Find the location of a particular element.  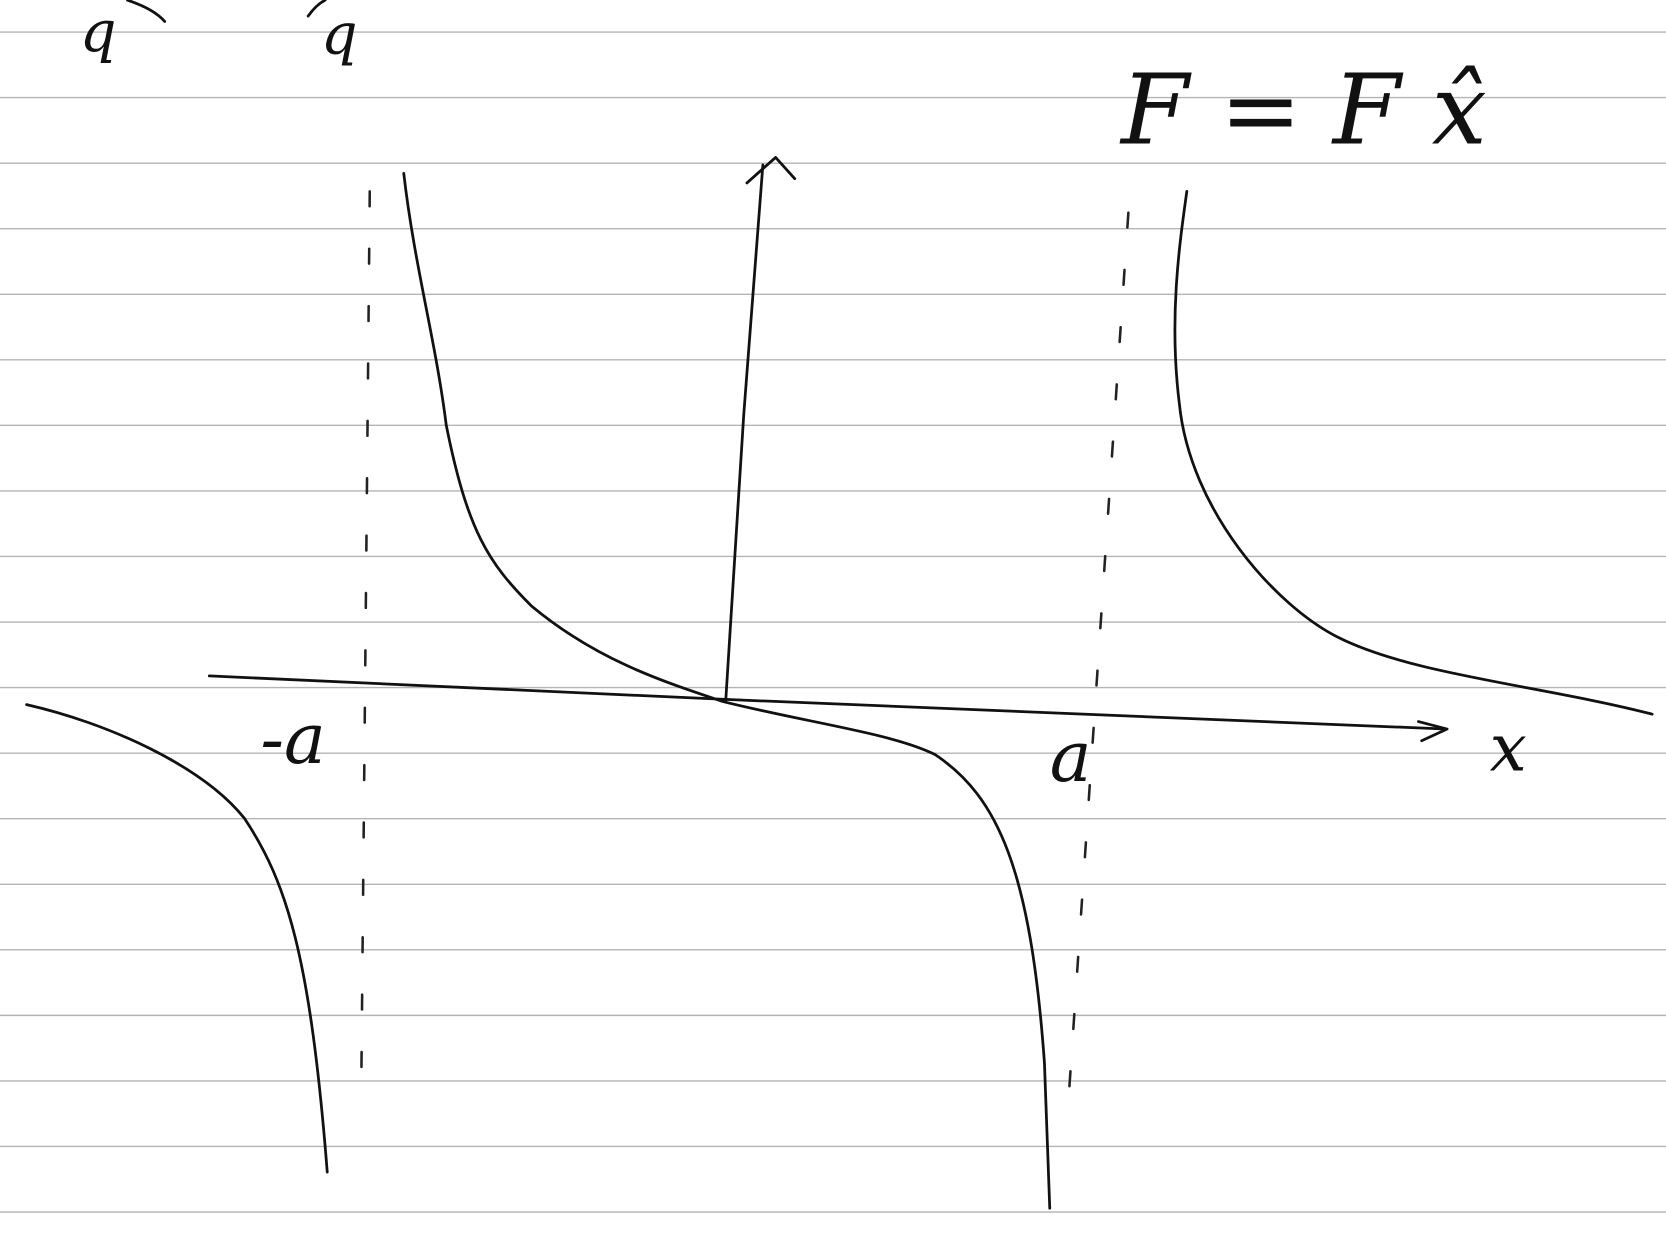

curve-right is located at coordinates (1413, 453).